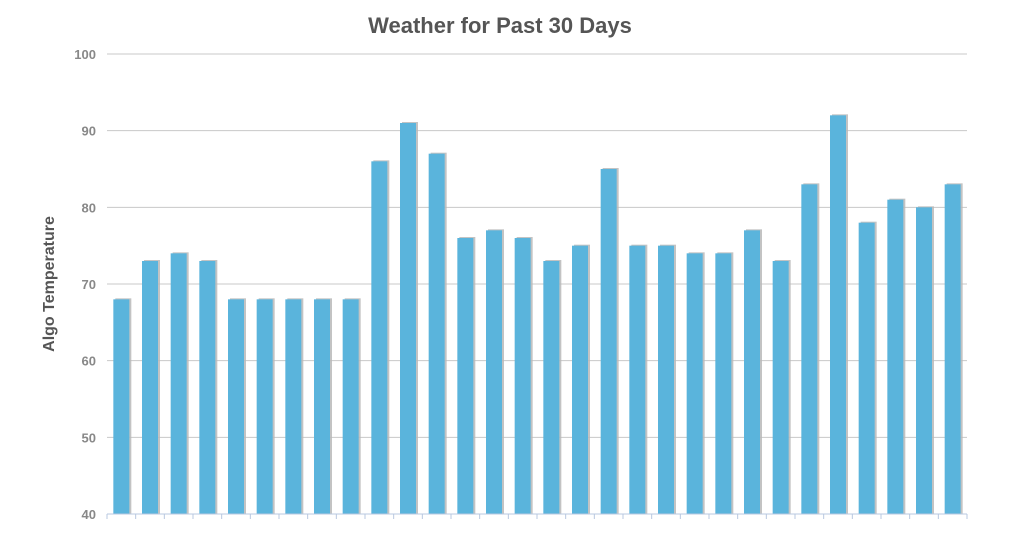 Image resolution: width=1024 pixels, height=543 pixels. What do you see at coordinates (500, 25) in the screenshot?
I see `chart-title: Weather for Past 30 Days` at bounding box center [500, 25].